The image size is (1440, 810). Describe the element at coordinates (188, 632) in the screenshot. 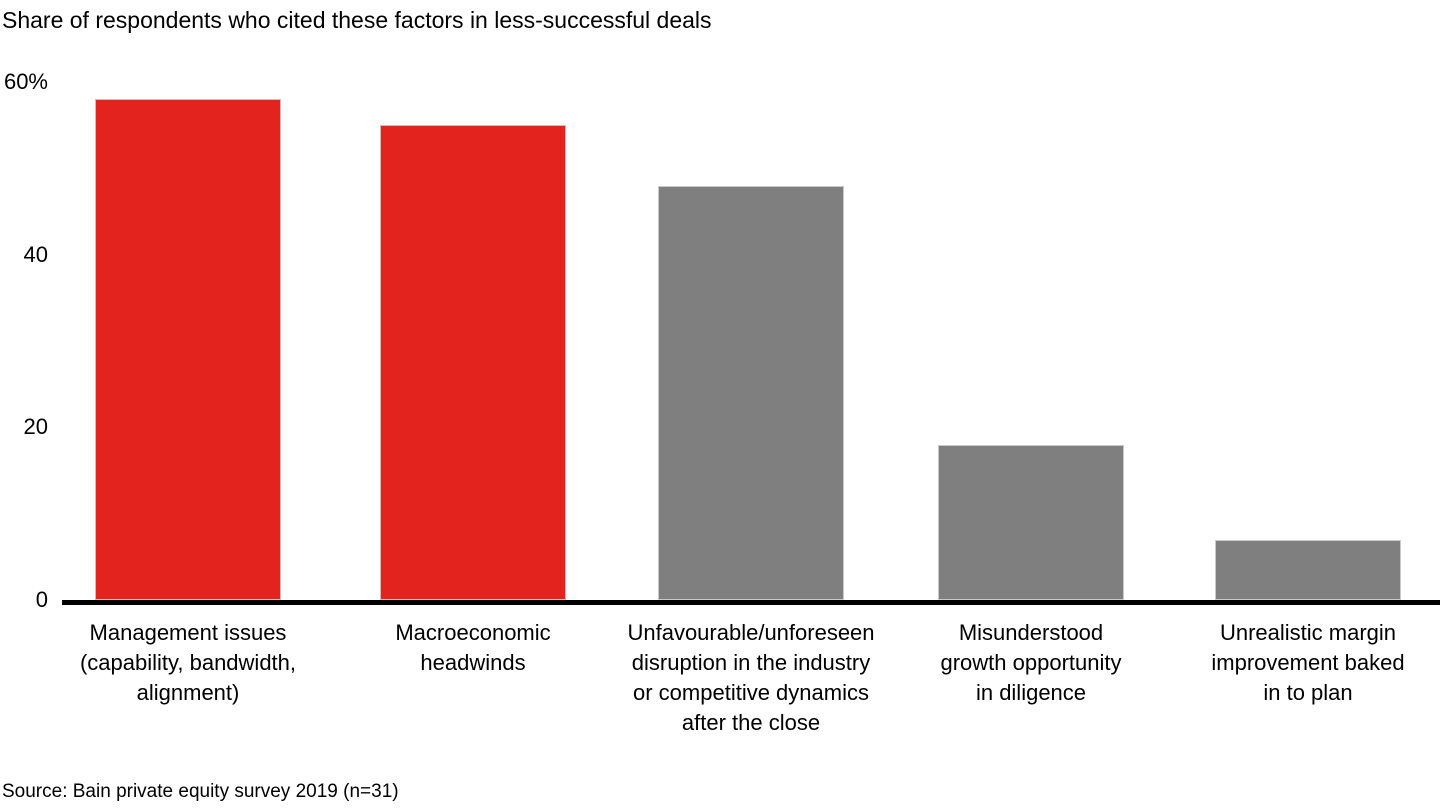

I see `x-axis-label-line: Management issues` at that location.